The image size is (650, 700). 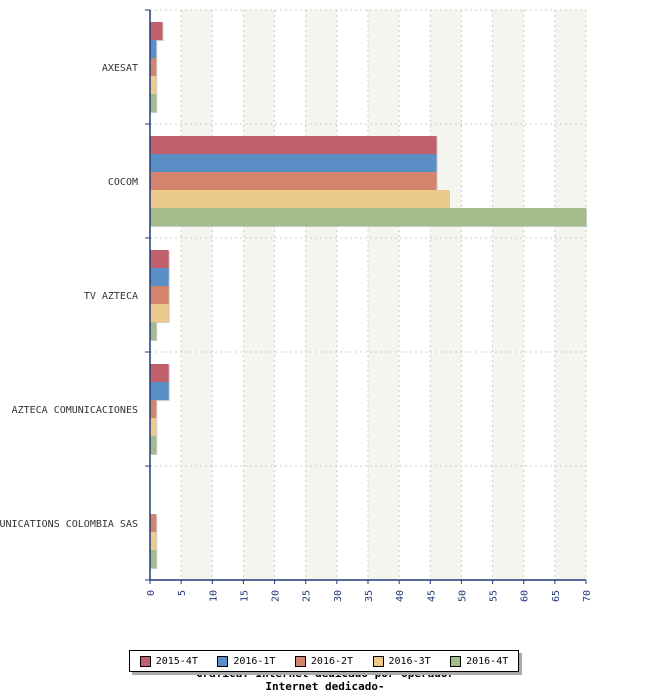 What do you see at coordinates (556, 596) in the screenshot?
I see `x-tick-label: 65` at bounding box center [556, 596].